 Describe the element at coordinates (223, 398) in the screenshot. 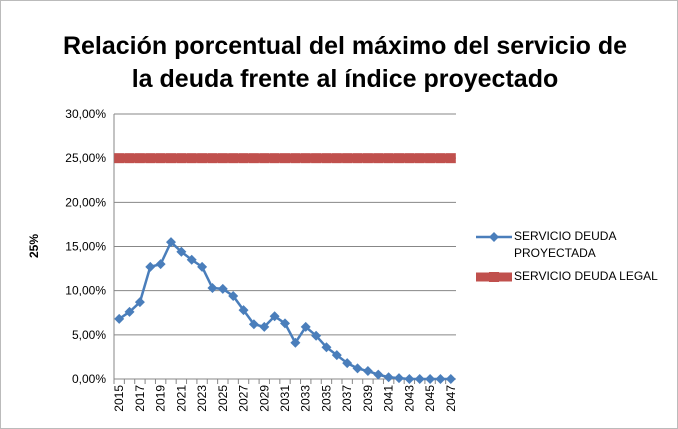

I see `x-tick-label: 2025` at that location.